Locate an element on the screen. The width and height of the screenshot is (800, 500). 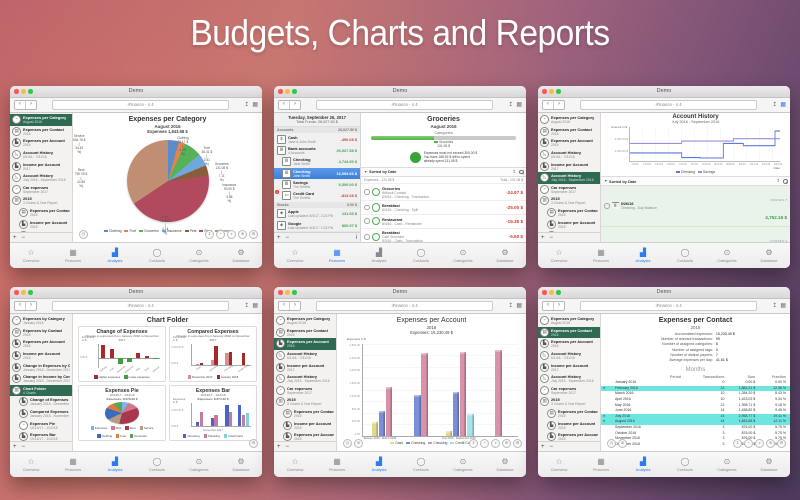
account-row: Accounts 26,027.50 $ is located at coordinates (317, 130).